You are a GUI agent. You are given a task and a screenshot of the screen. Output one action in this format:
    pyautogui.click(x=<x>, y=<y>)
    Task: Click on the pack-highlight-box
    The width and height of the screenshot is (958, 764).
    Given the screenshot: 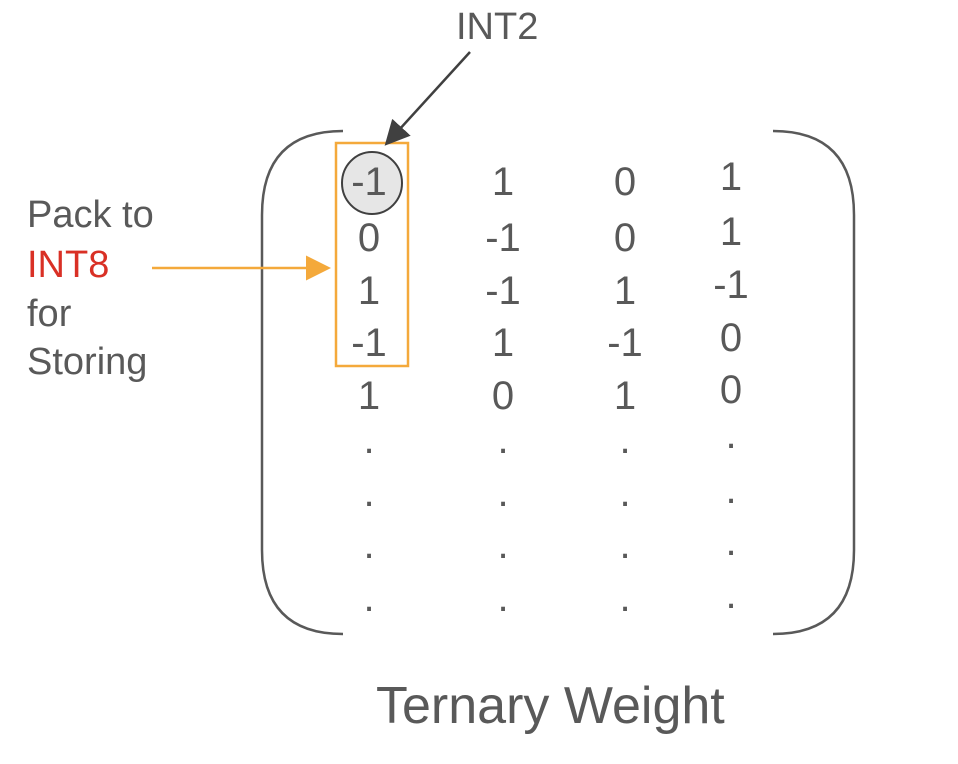 What is the action you would take?
    pyautogui.click(x=372, y=254)
    